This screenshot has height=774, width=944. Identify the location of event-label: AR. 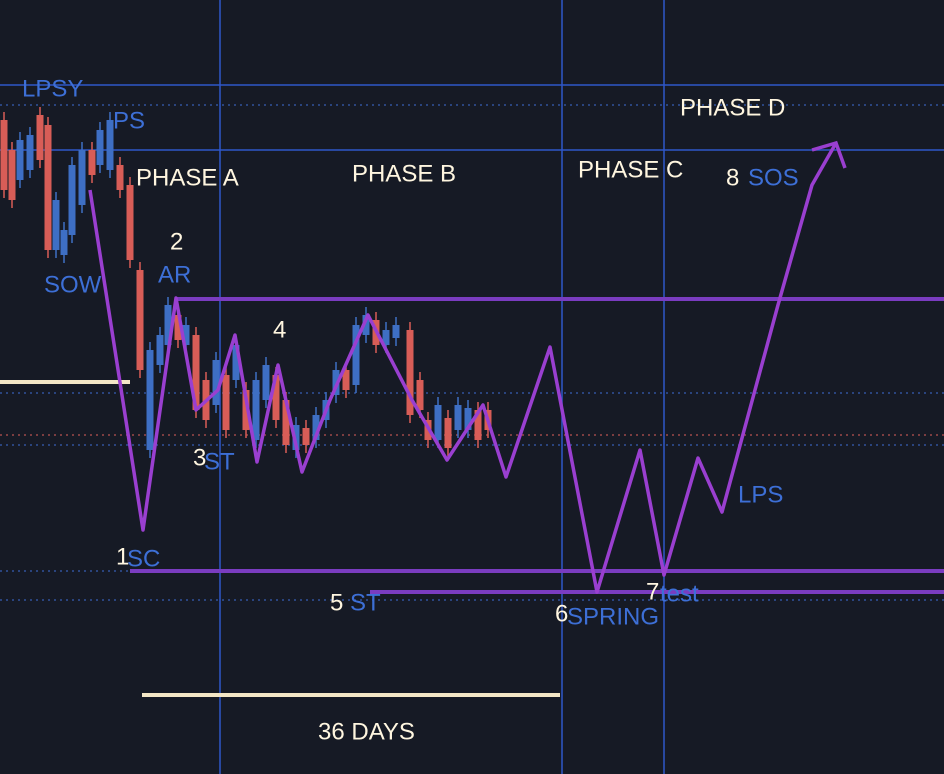
(174, 274).